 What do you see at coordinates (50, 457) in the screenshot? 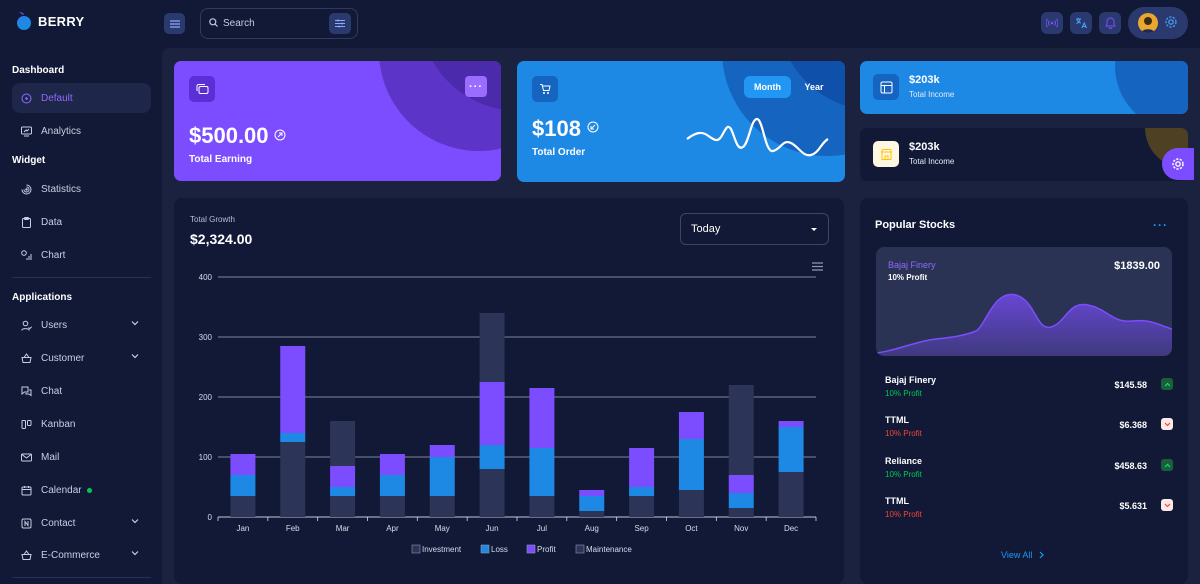
I see `sidebar-item-label: Mail` at bounding box center [50, 457].